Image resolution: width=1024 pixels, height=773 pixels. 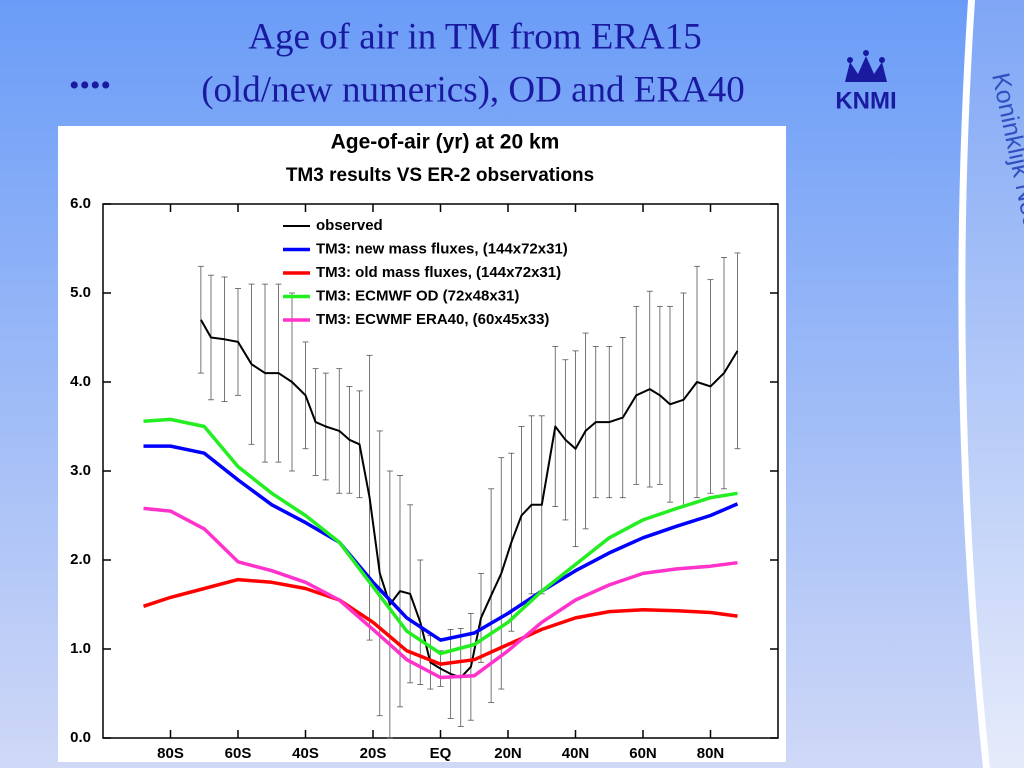 I want to click on x-tick-label: 20S, so click(x=373, y=753).